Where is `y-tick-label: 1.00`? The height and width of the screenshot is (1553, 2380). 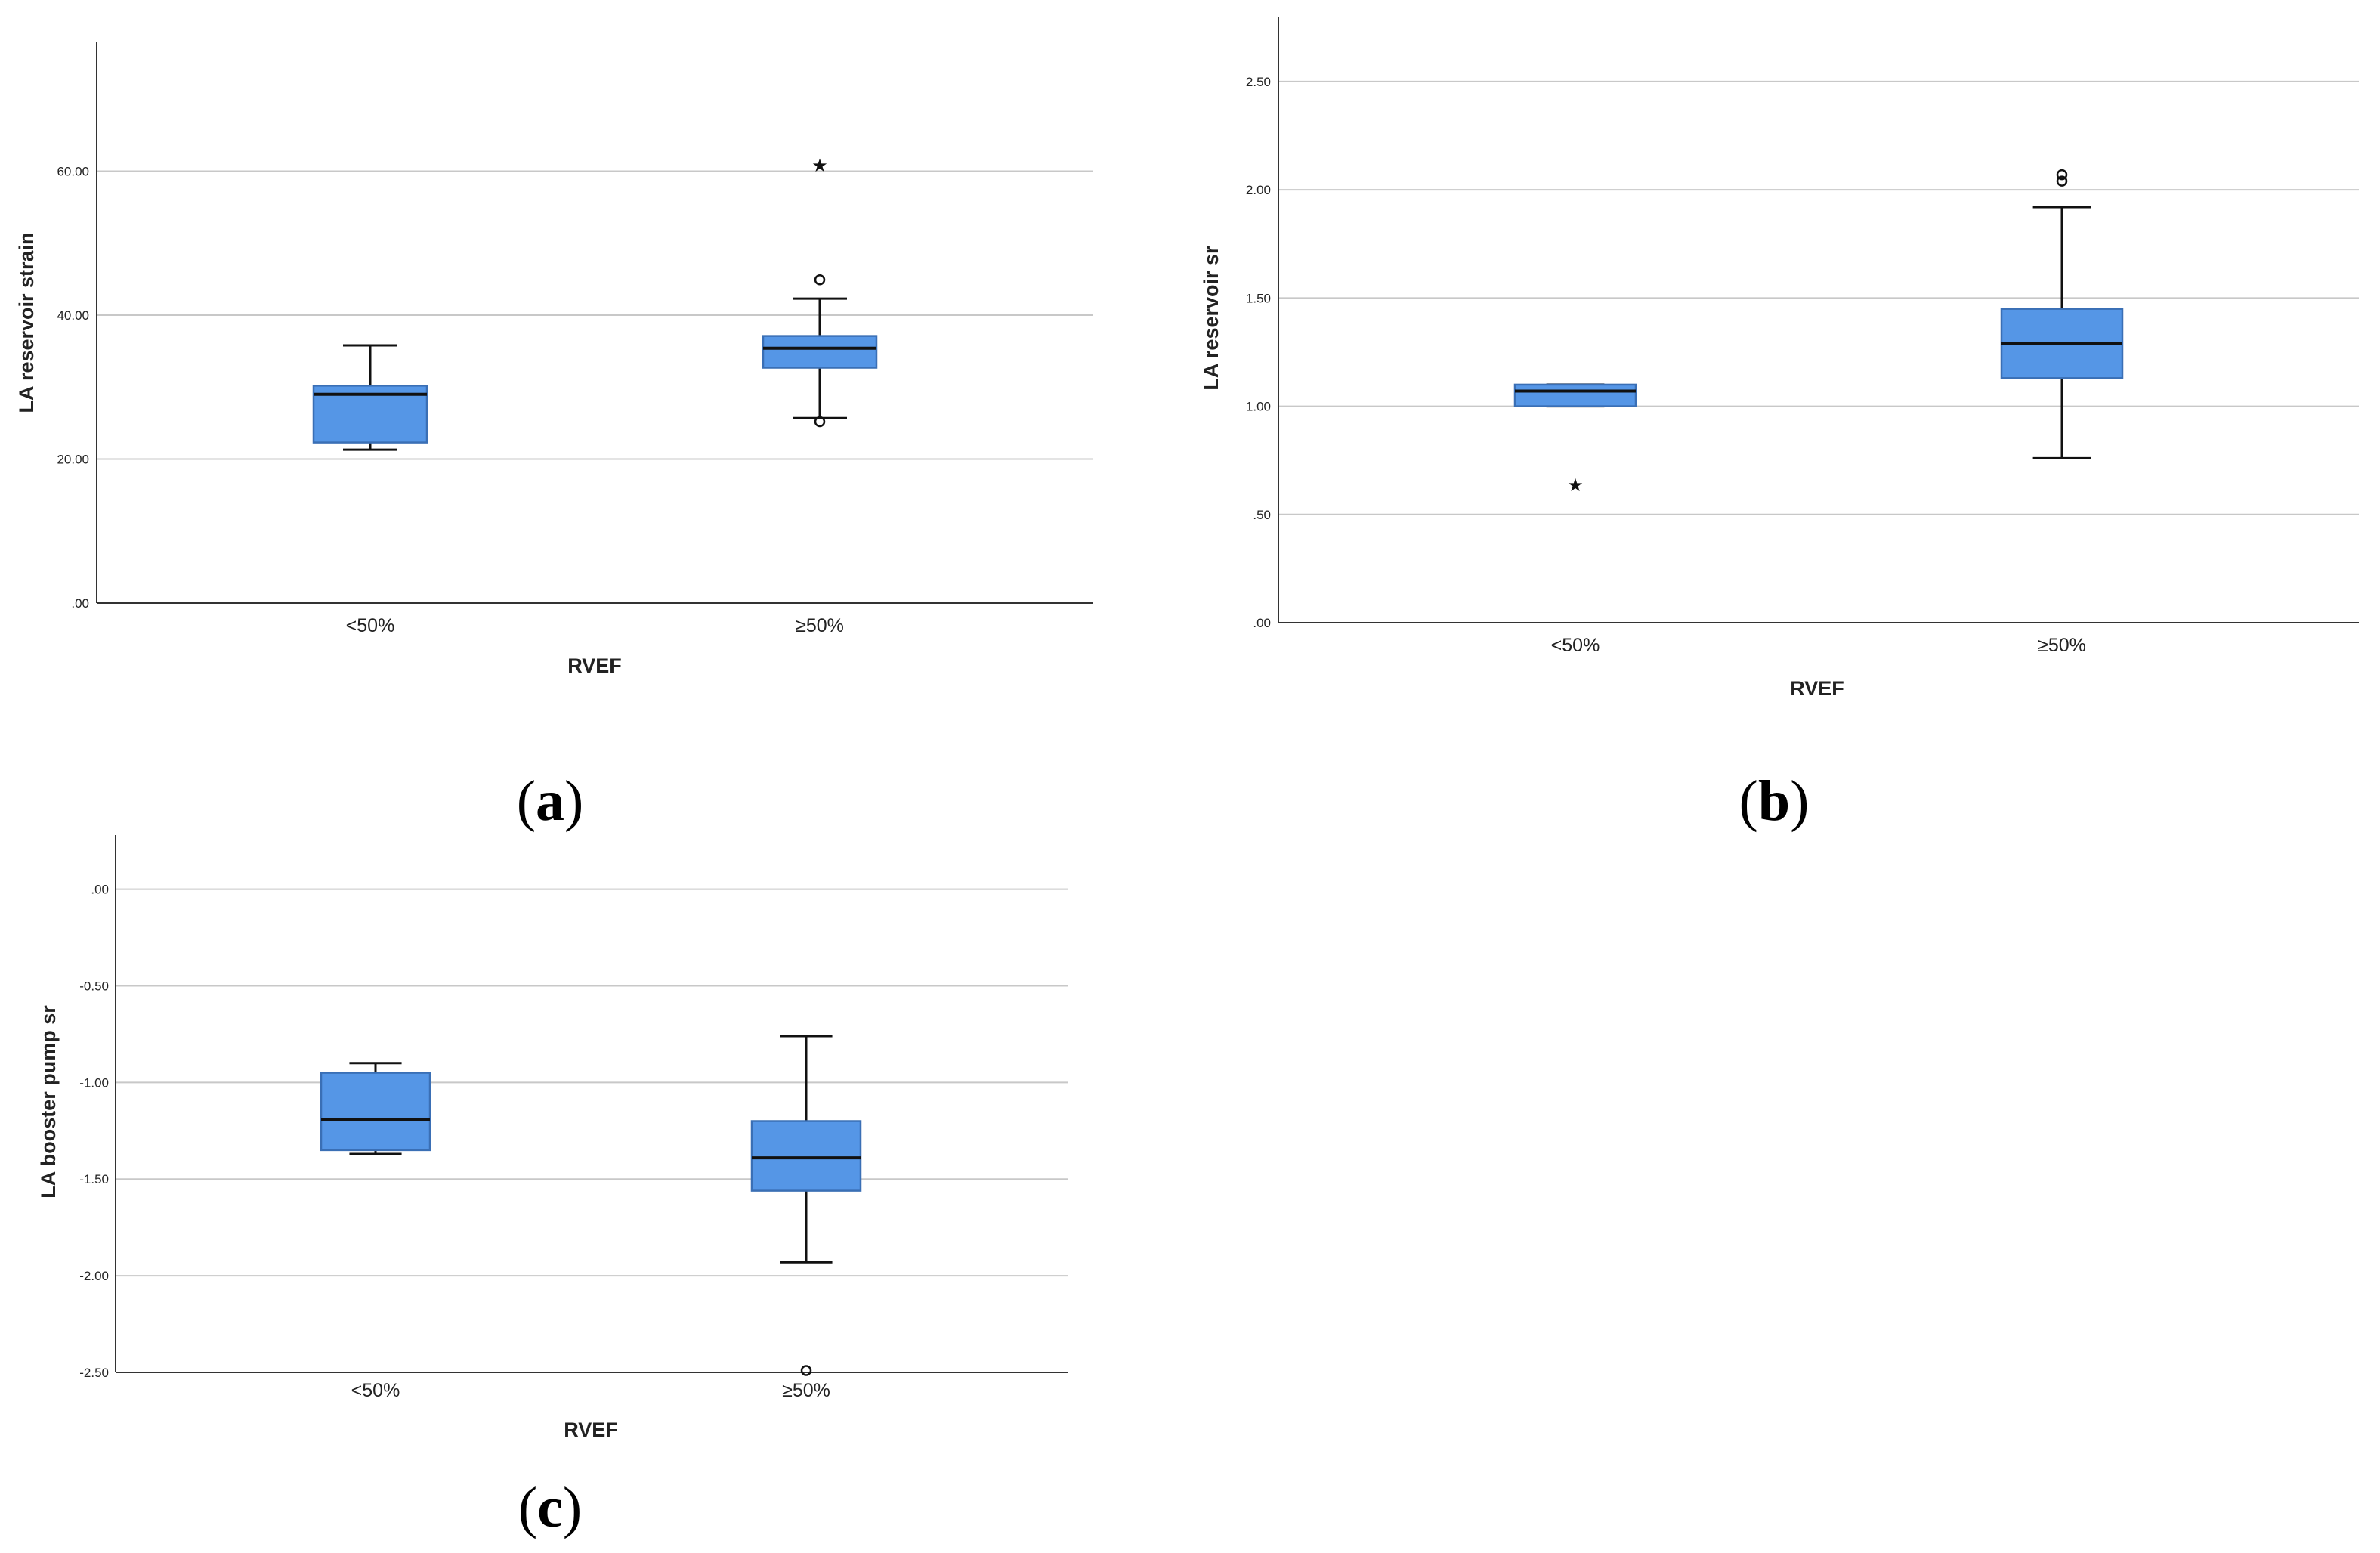 y-tick-label: 1.00 is located at coordinates (1258, 407).